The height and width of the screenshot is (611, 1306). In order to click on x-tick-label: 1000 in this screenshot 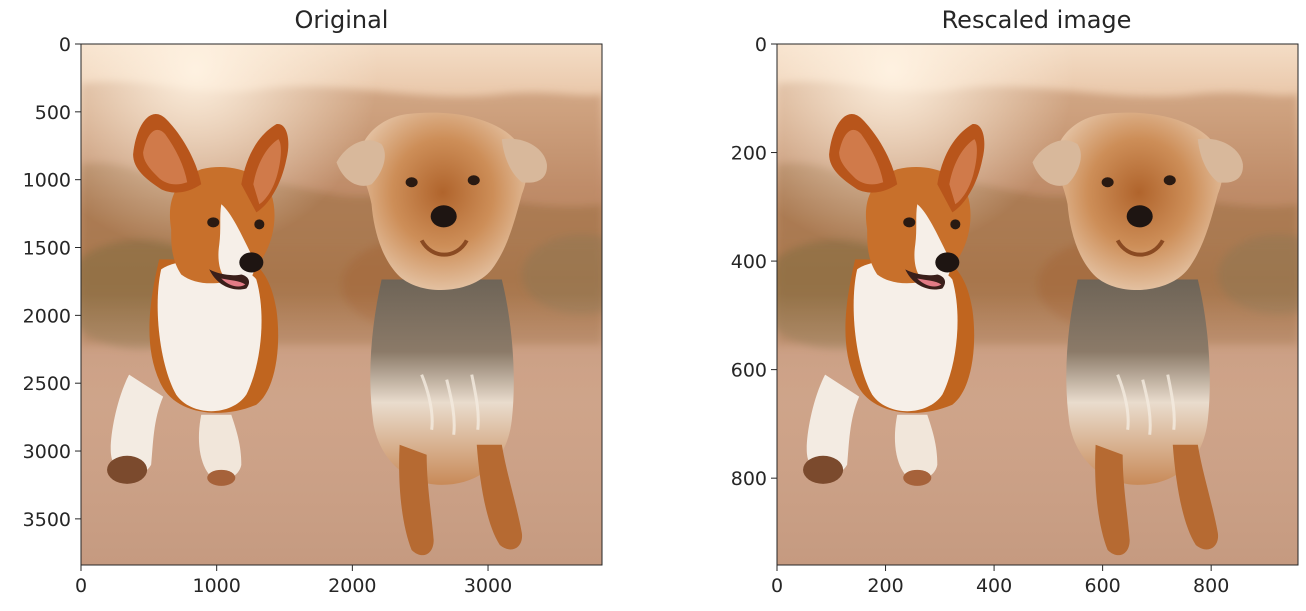, I will do `click(216, 586)`.